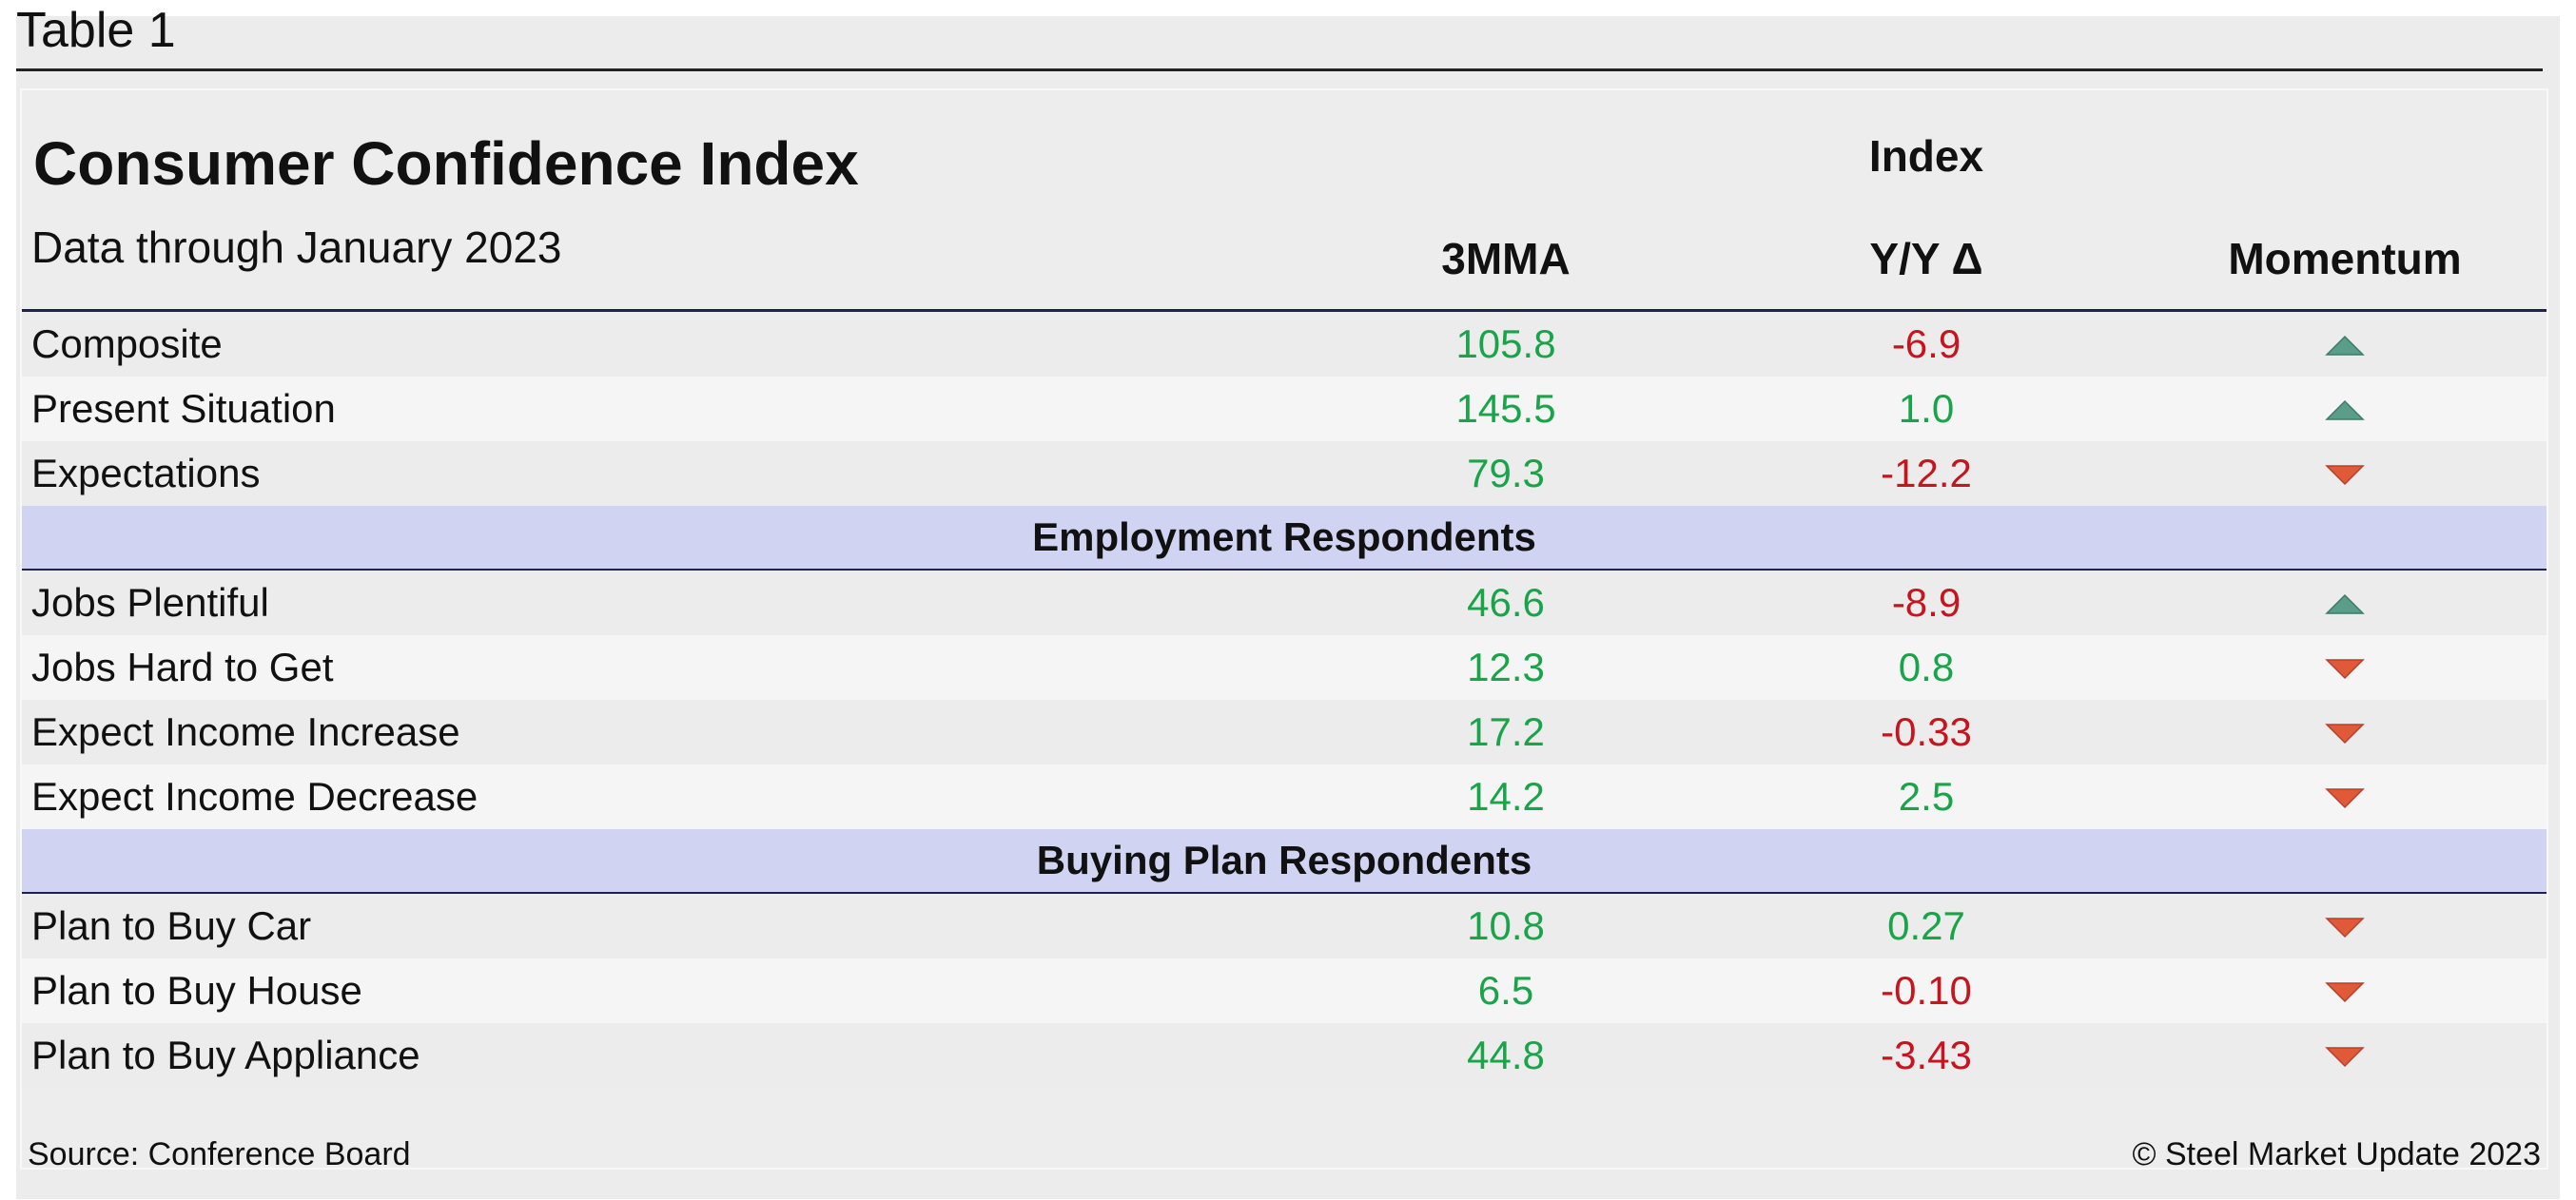  I want to click on section-label: Employment Respondents, so click(1284, 536).